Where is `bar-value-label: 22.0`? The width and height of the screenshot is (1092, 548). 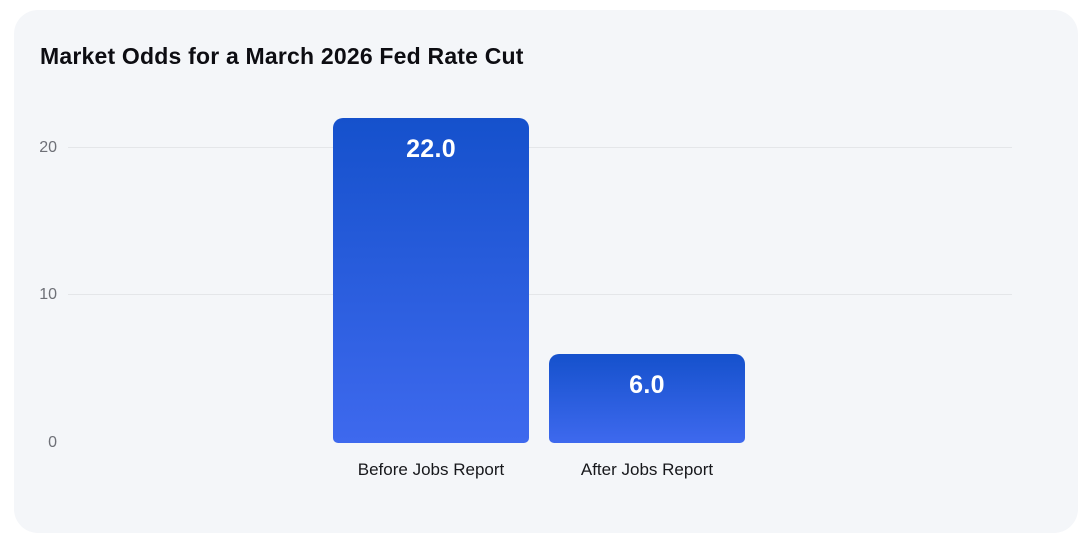 bar-value-label: 22.0 is located at coordinates (431, 149).